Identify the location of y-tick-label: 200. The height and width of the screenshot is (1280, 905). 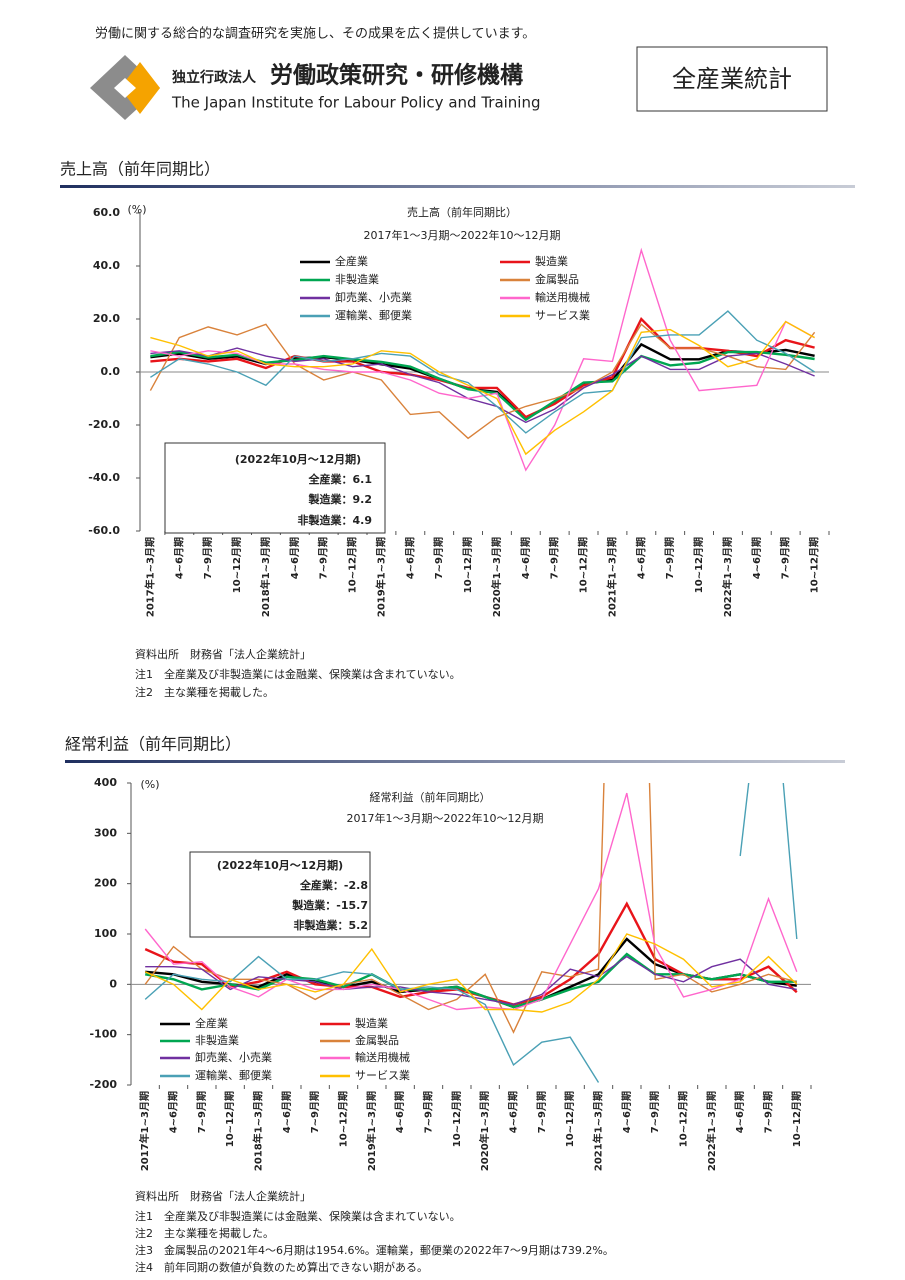
(105, 883).